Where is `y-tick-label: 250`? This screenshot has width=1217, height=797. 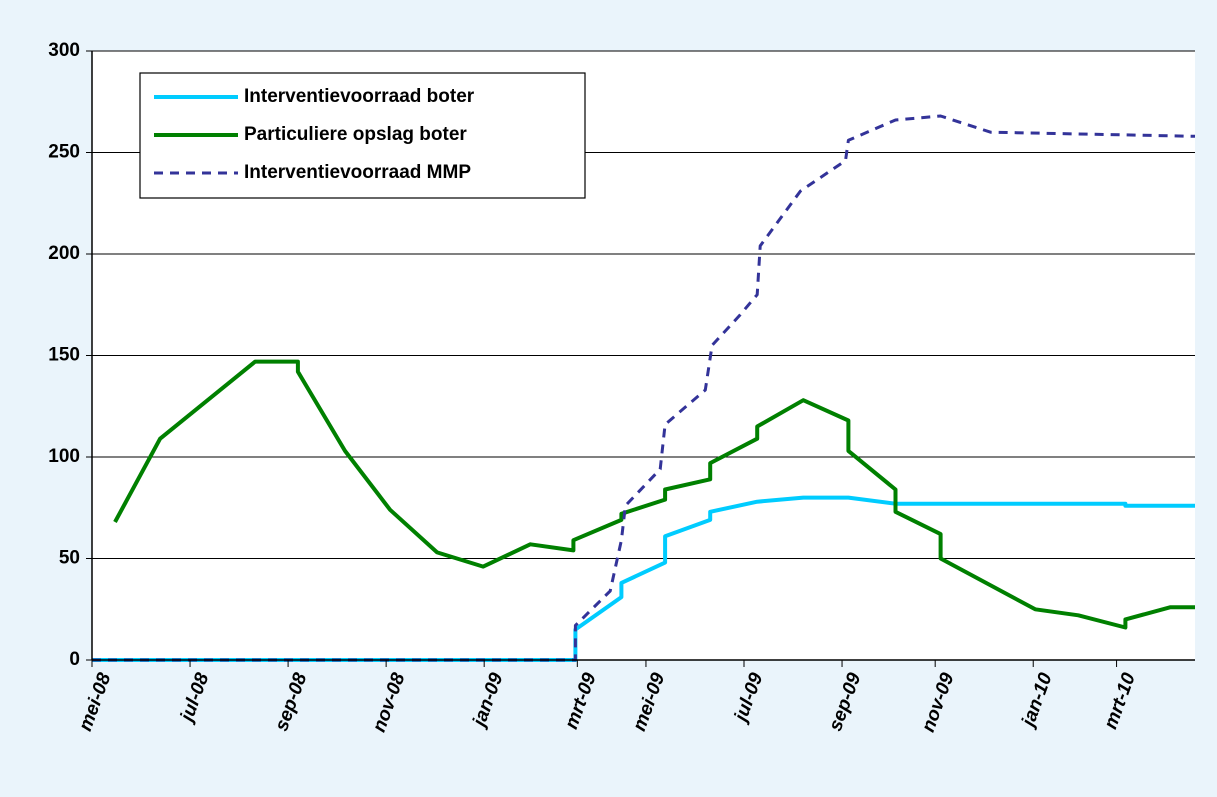 y-tick-label: 250 is located at coordinates (64, 152).